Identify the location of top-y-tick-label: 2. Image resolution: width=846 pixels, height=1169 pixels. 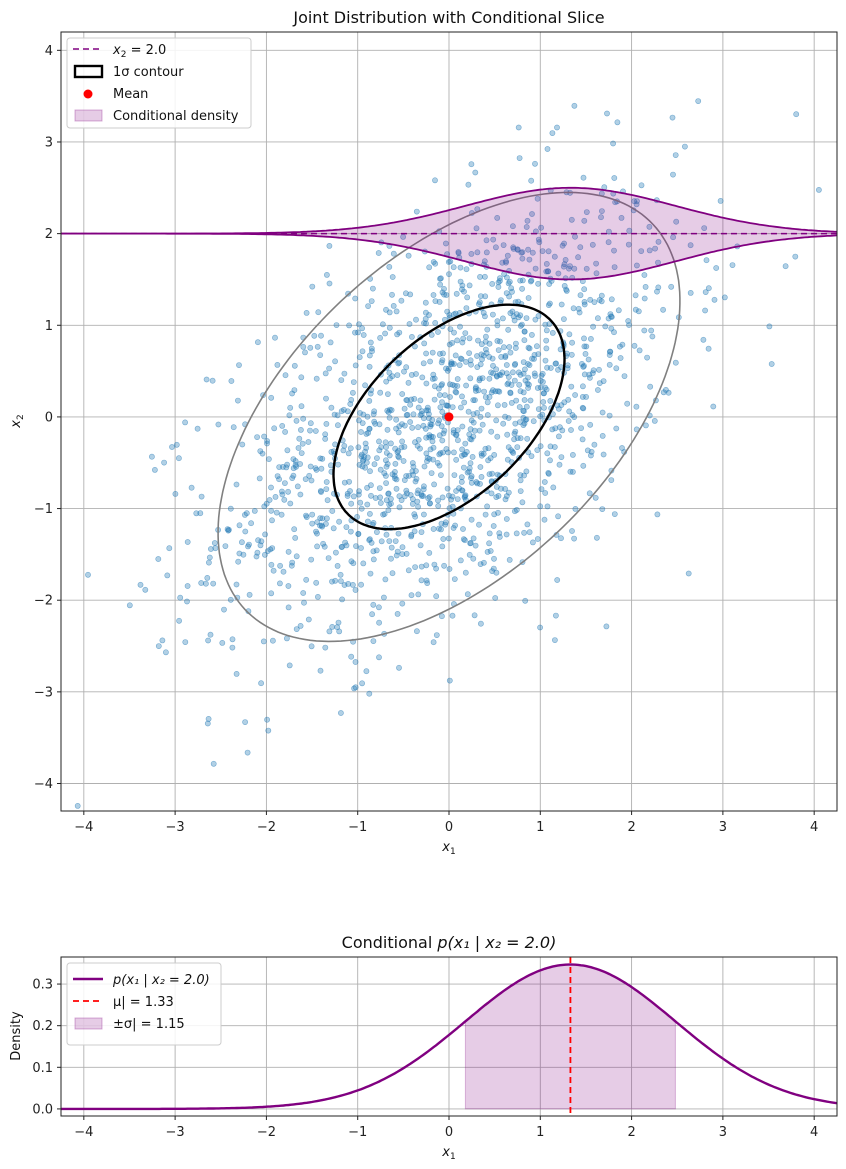
(49, 234).